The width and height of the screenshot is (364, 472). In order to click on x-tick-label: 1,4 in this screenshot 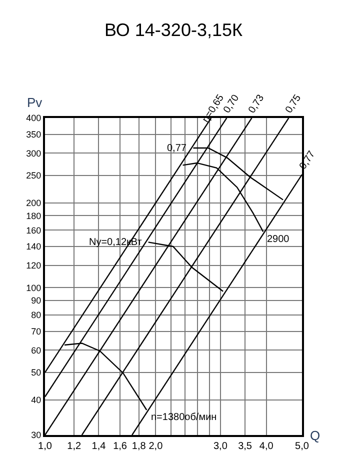, I will do `click(99, 446)`.